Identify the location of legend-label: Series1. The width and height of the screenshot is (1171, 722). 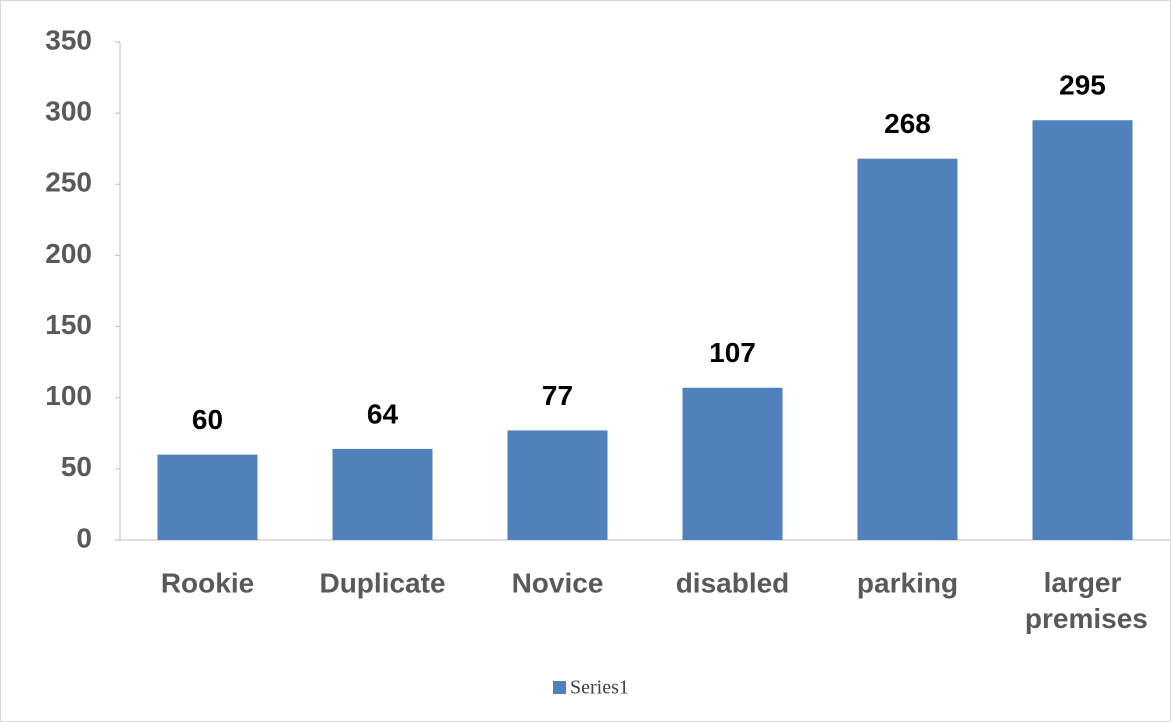
(599, 688).